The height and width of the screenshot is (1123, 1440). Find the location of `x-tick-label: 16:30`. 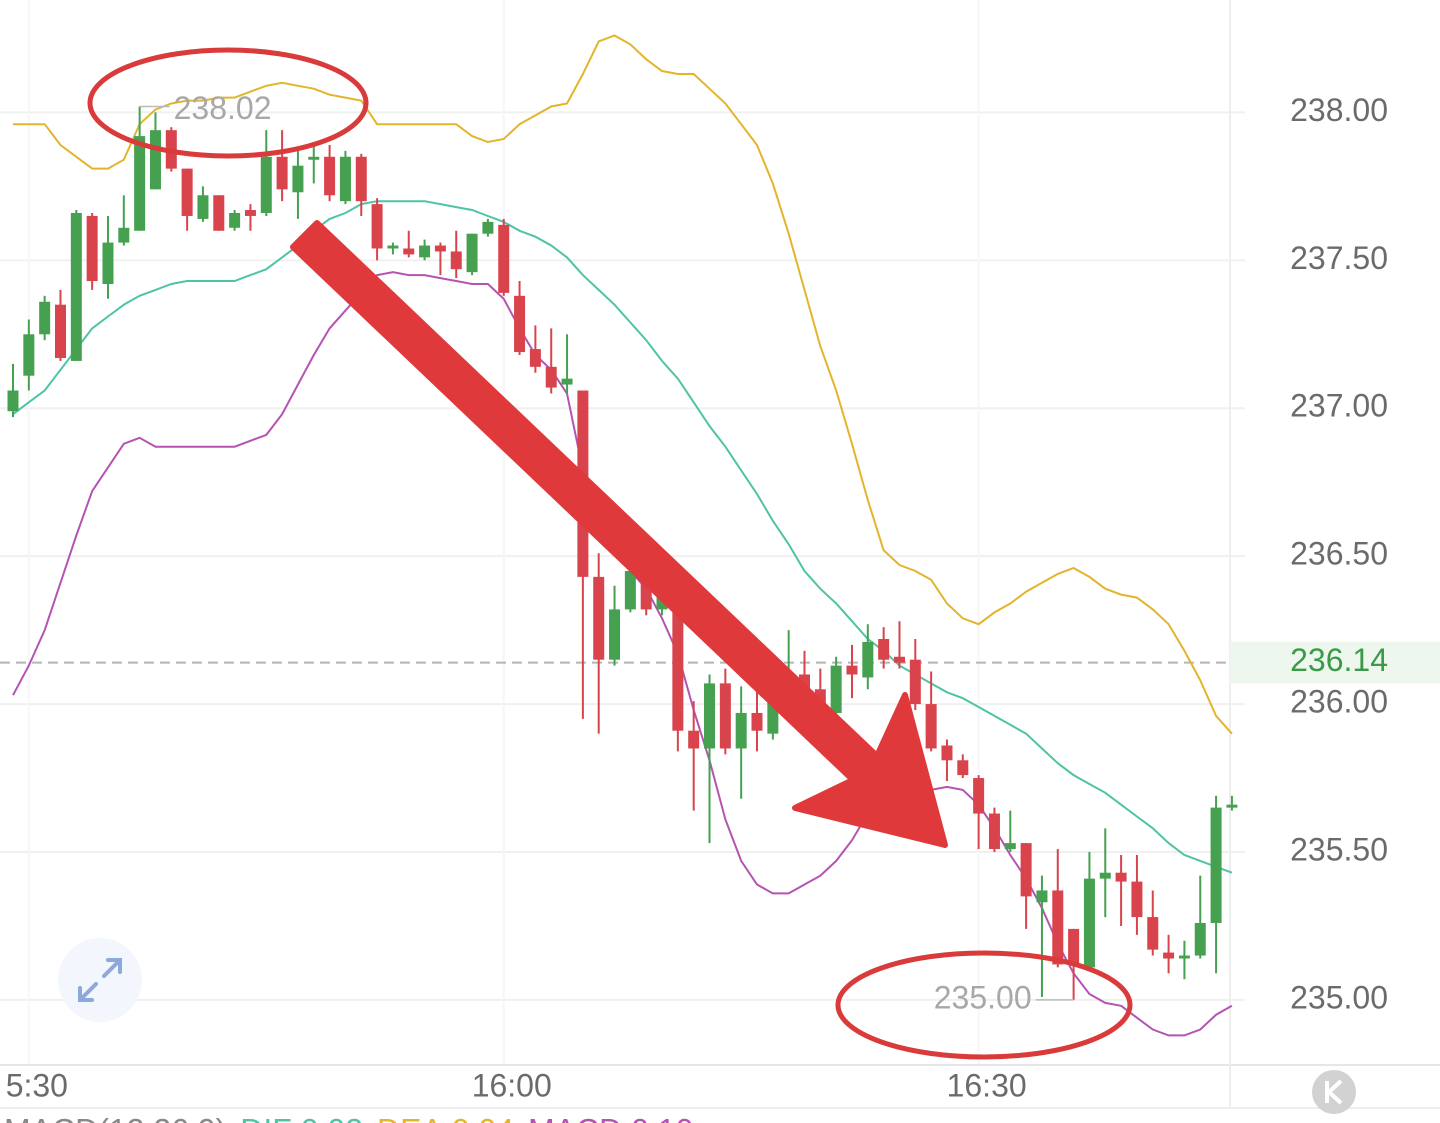

x-tick-label: 16:30 is located at coordinates (987, 1085).